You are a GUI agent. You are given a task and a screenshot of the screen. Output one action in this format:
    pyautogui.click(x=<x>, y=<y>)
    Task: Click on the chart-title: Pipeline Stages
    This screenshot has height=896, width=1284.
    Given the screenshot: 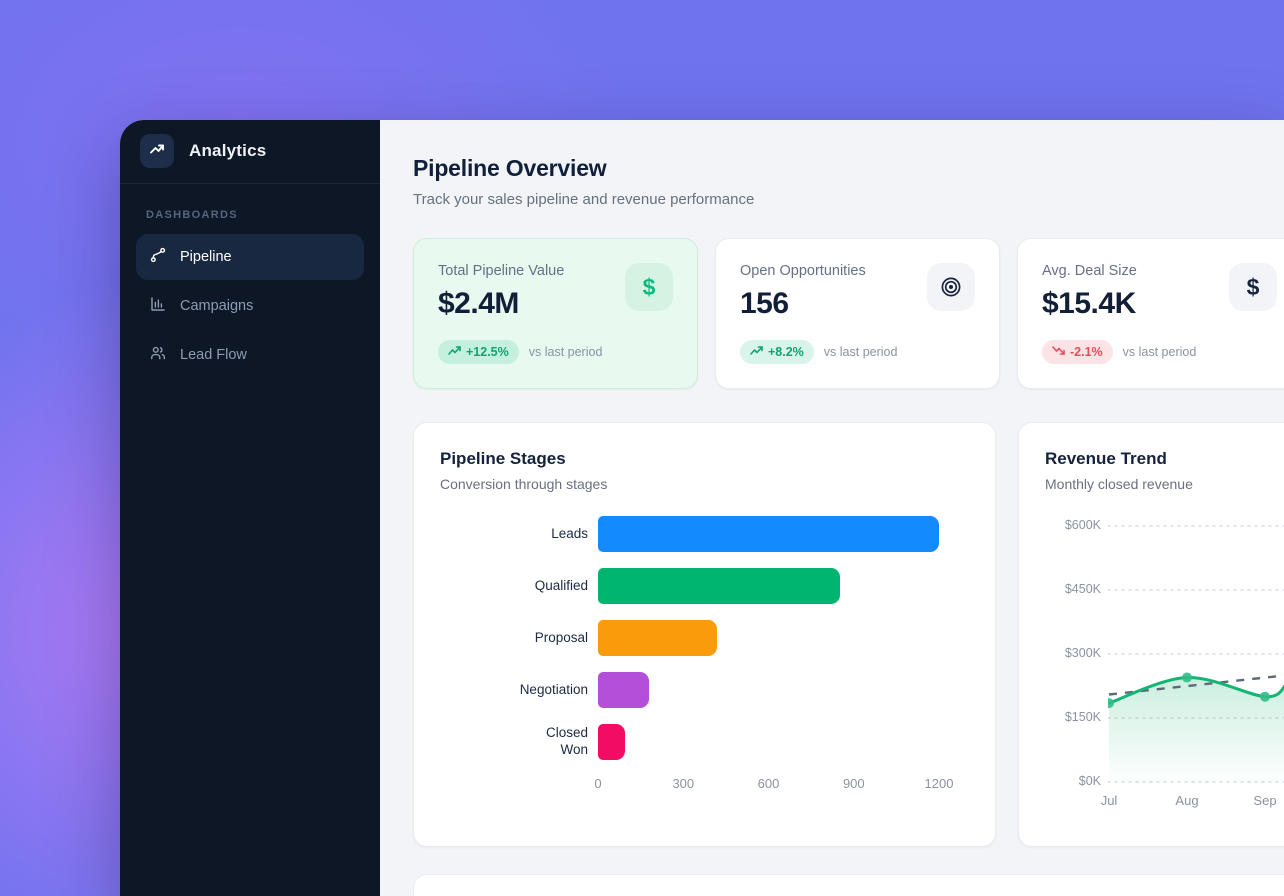 What is the action you would take?
    pyautogui.click(x=503, y=458)
    